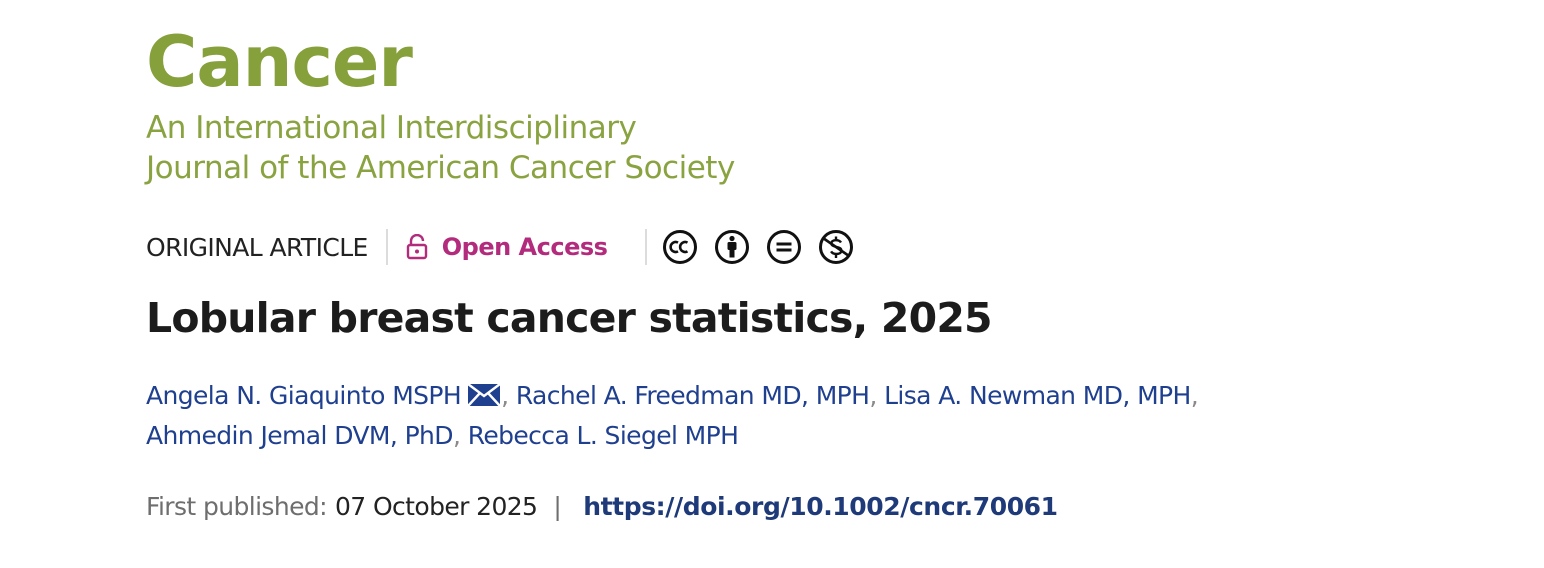  I want to click on journal-name: Cancer, so click(279, 62).